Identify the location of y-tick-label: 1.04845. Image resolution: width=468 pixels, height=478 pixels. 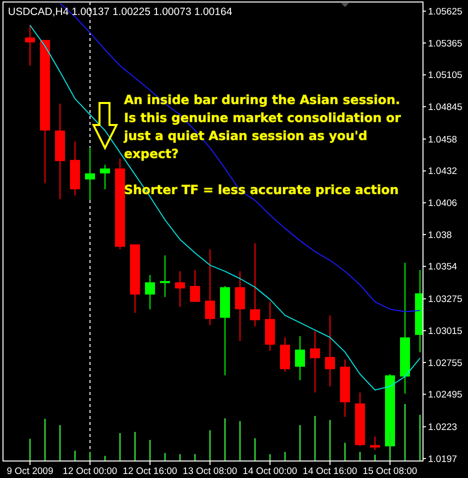
(445, 107).